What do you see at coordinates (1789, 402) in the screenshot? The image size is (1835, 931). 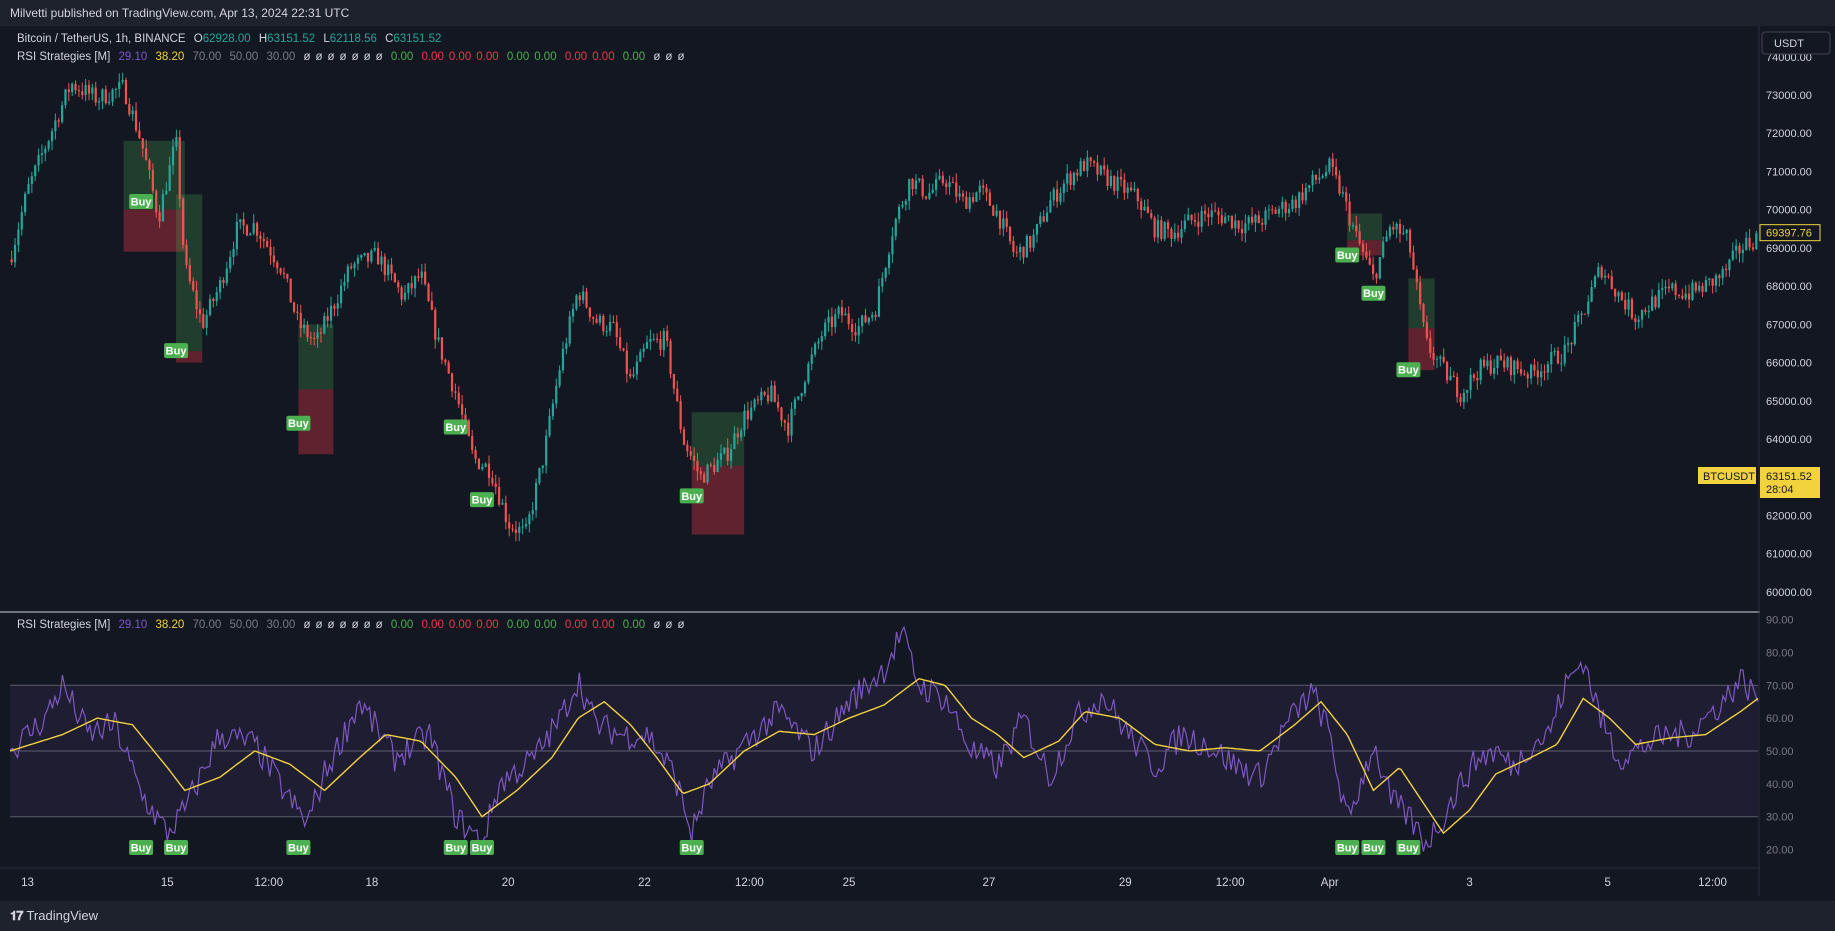 I see `price-tick-label: 65000.00` at bounding box center [1789, 402].